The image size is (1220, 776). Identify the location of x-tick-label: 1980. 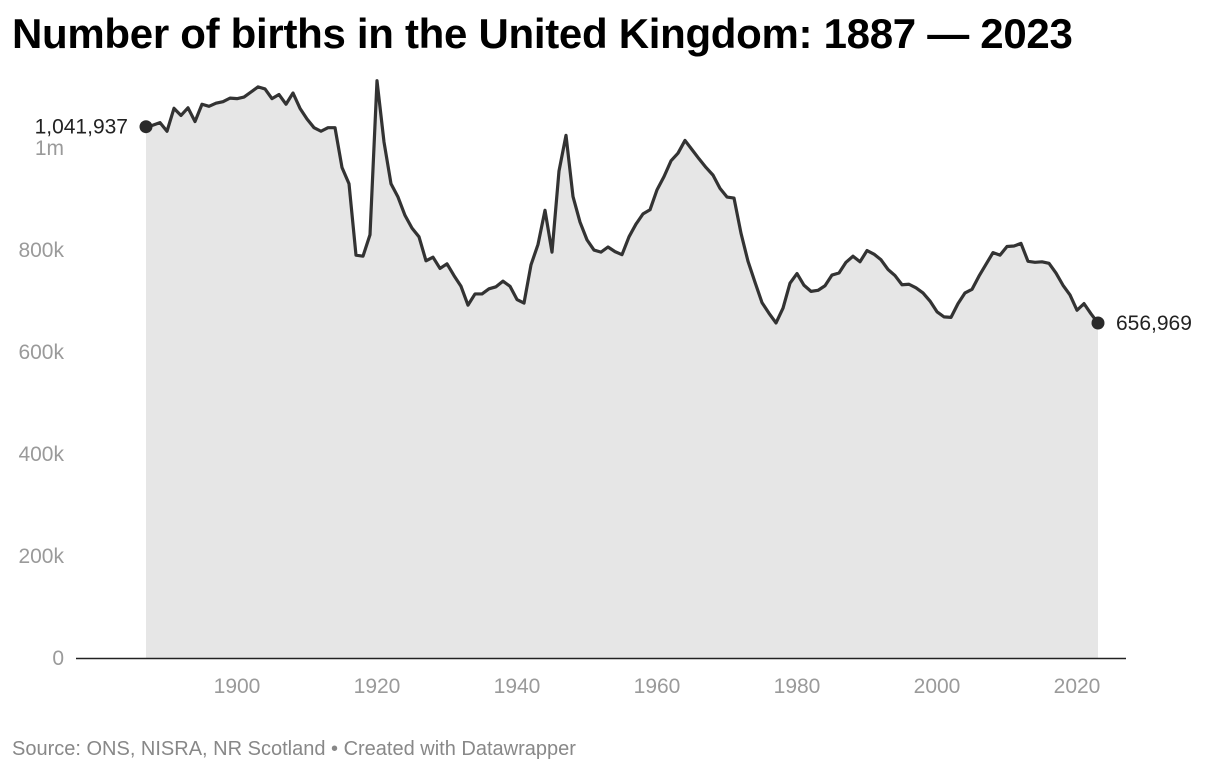
(797, 686).